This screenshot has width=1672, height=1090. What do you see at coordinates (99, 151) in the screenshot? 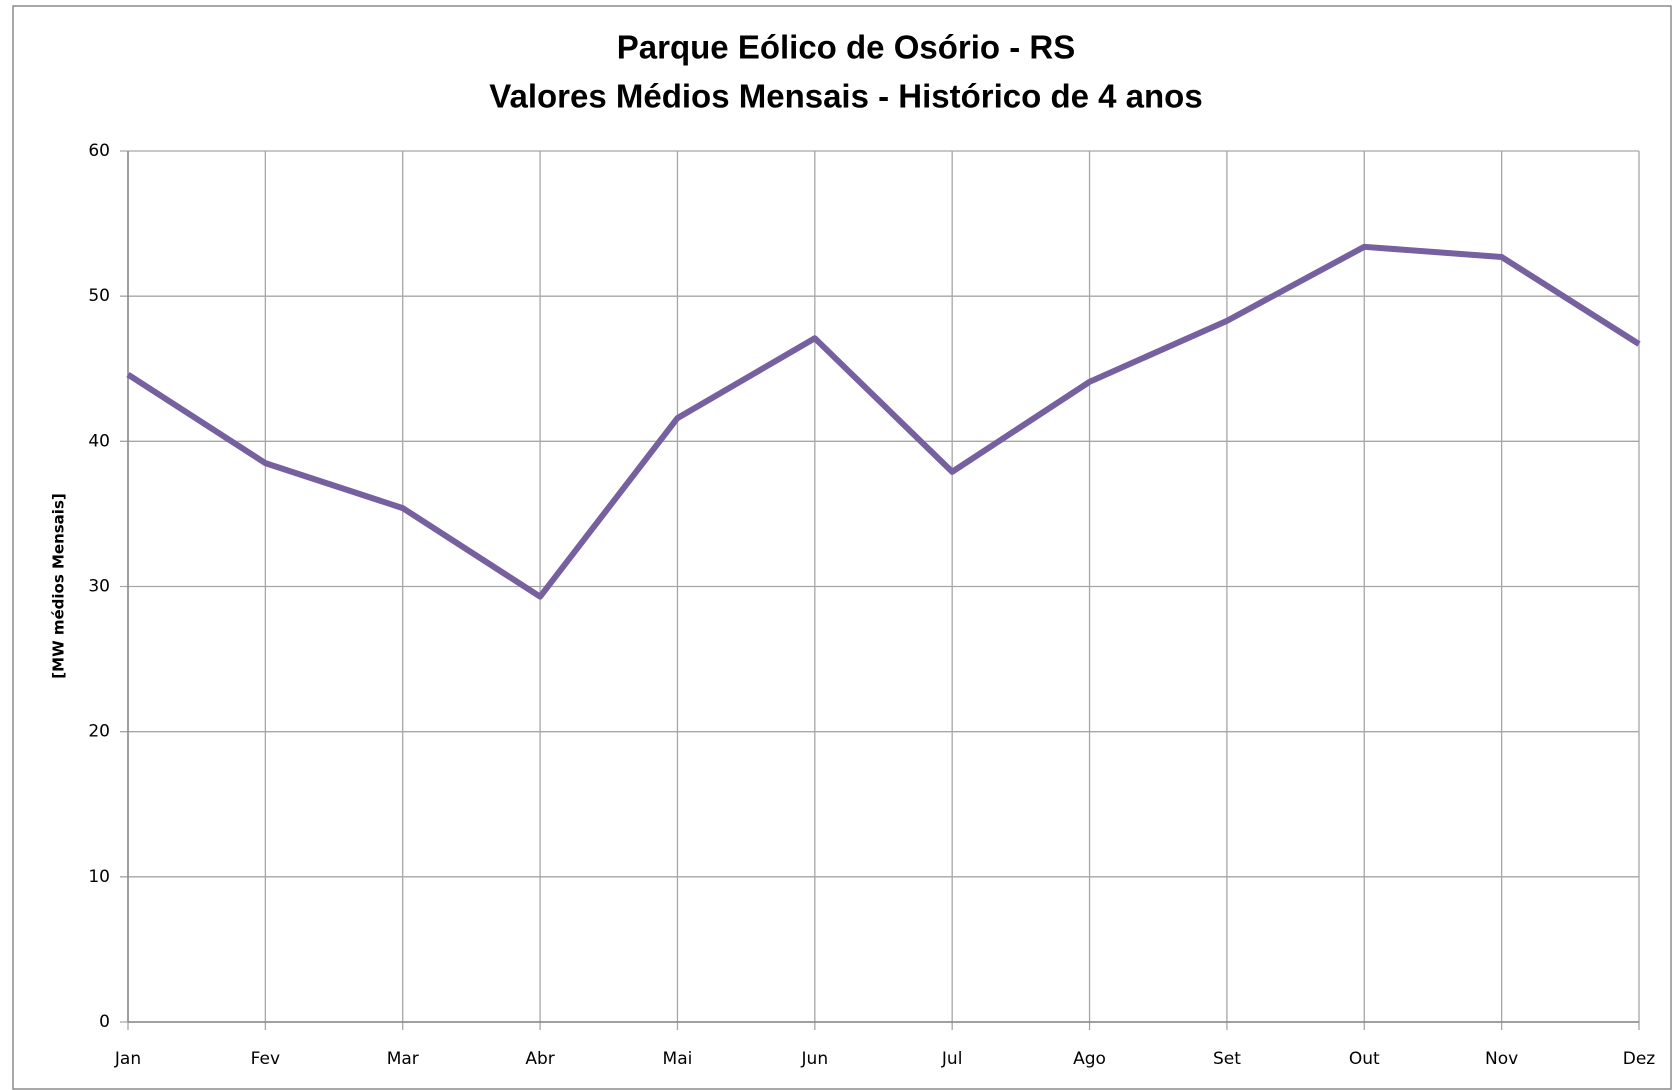
I see `y-tick-label: 60` at bounding box center [99, 151].